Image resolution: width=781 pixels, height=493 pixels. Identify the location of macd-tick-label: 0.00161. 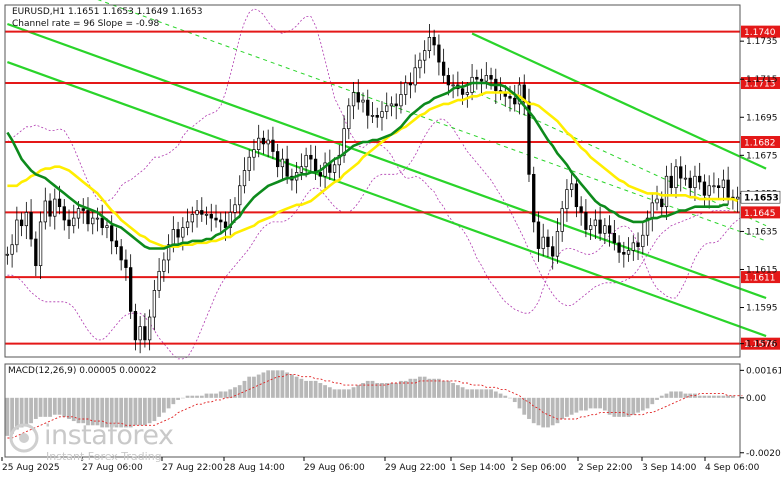
(763, 371).